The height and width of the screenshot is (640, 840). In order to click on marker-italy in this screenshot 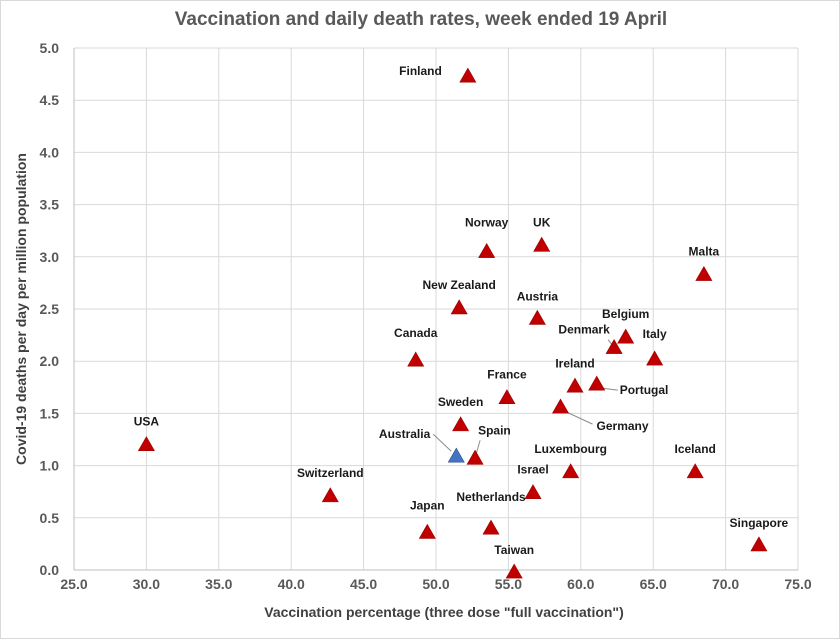, I will do `click(655, 358)`.